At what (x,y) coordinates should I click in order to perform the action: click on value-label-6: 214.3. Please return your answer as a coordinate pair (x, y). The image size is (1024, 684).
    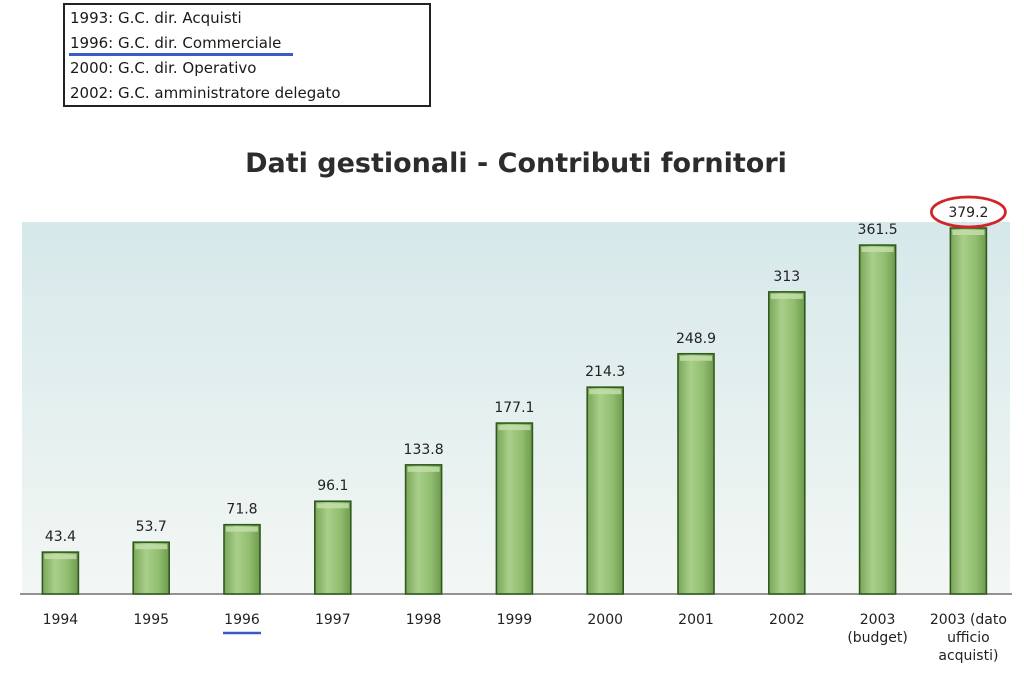
    Looking at the image, I should click on (605, 372).